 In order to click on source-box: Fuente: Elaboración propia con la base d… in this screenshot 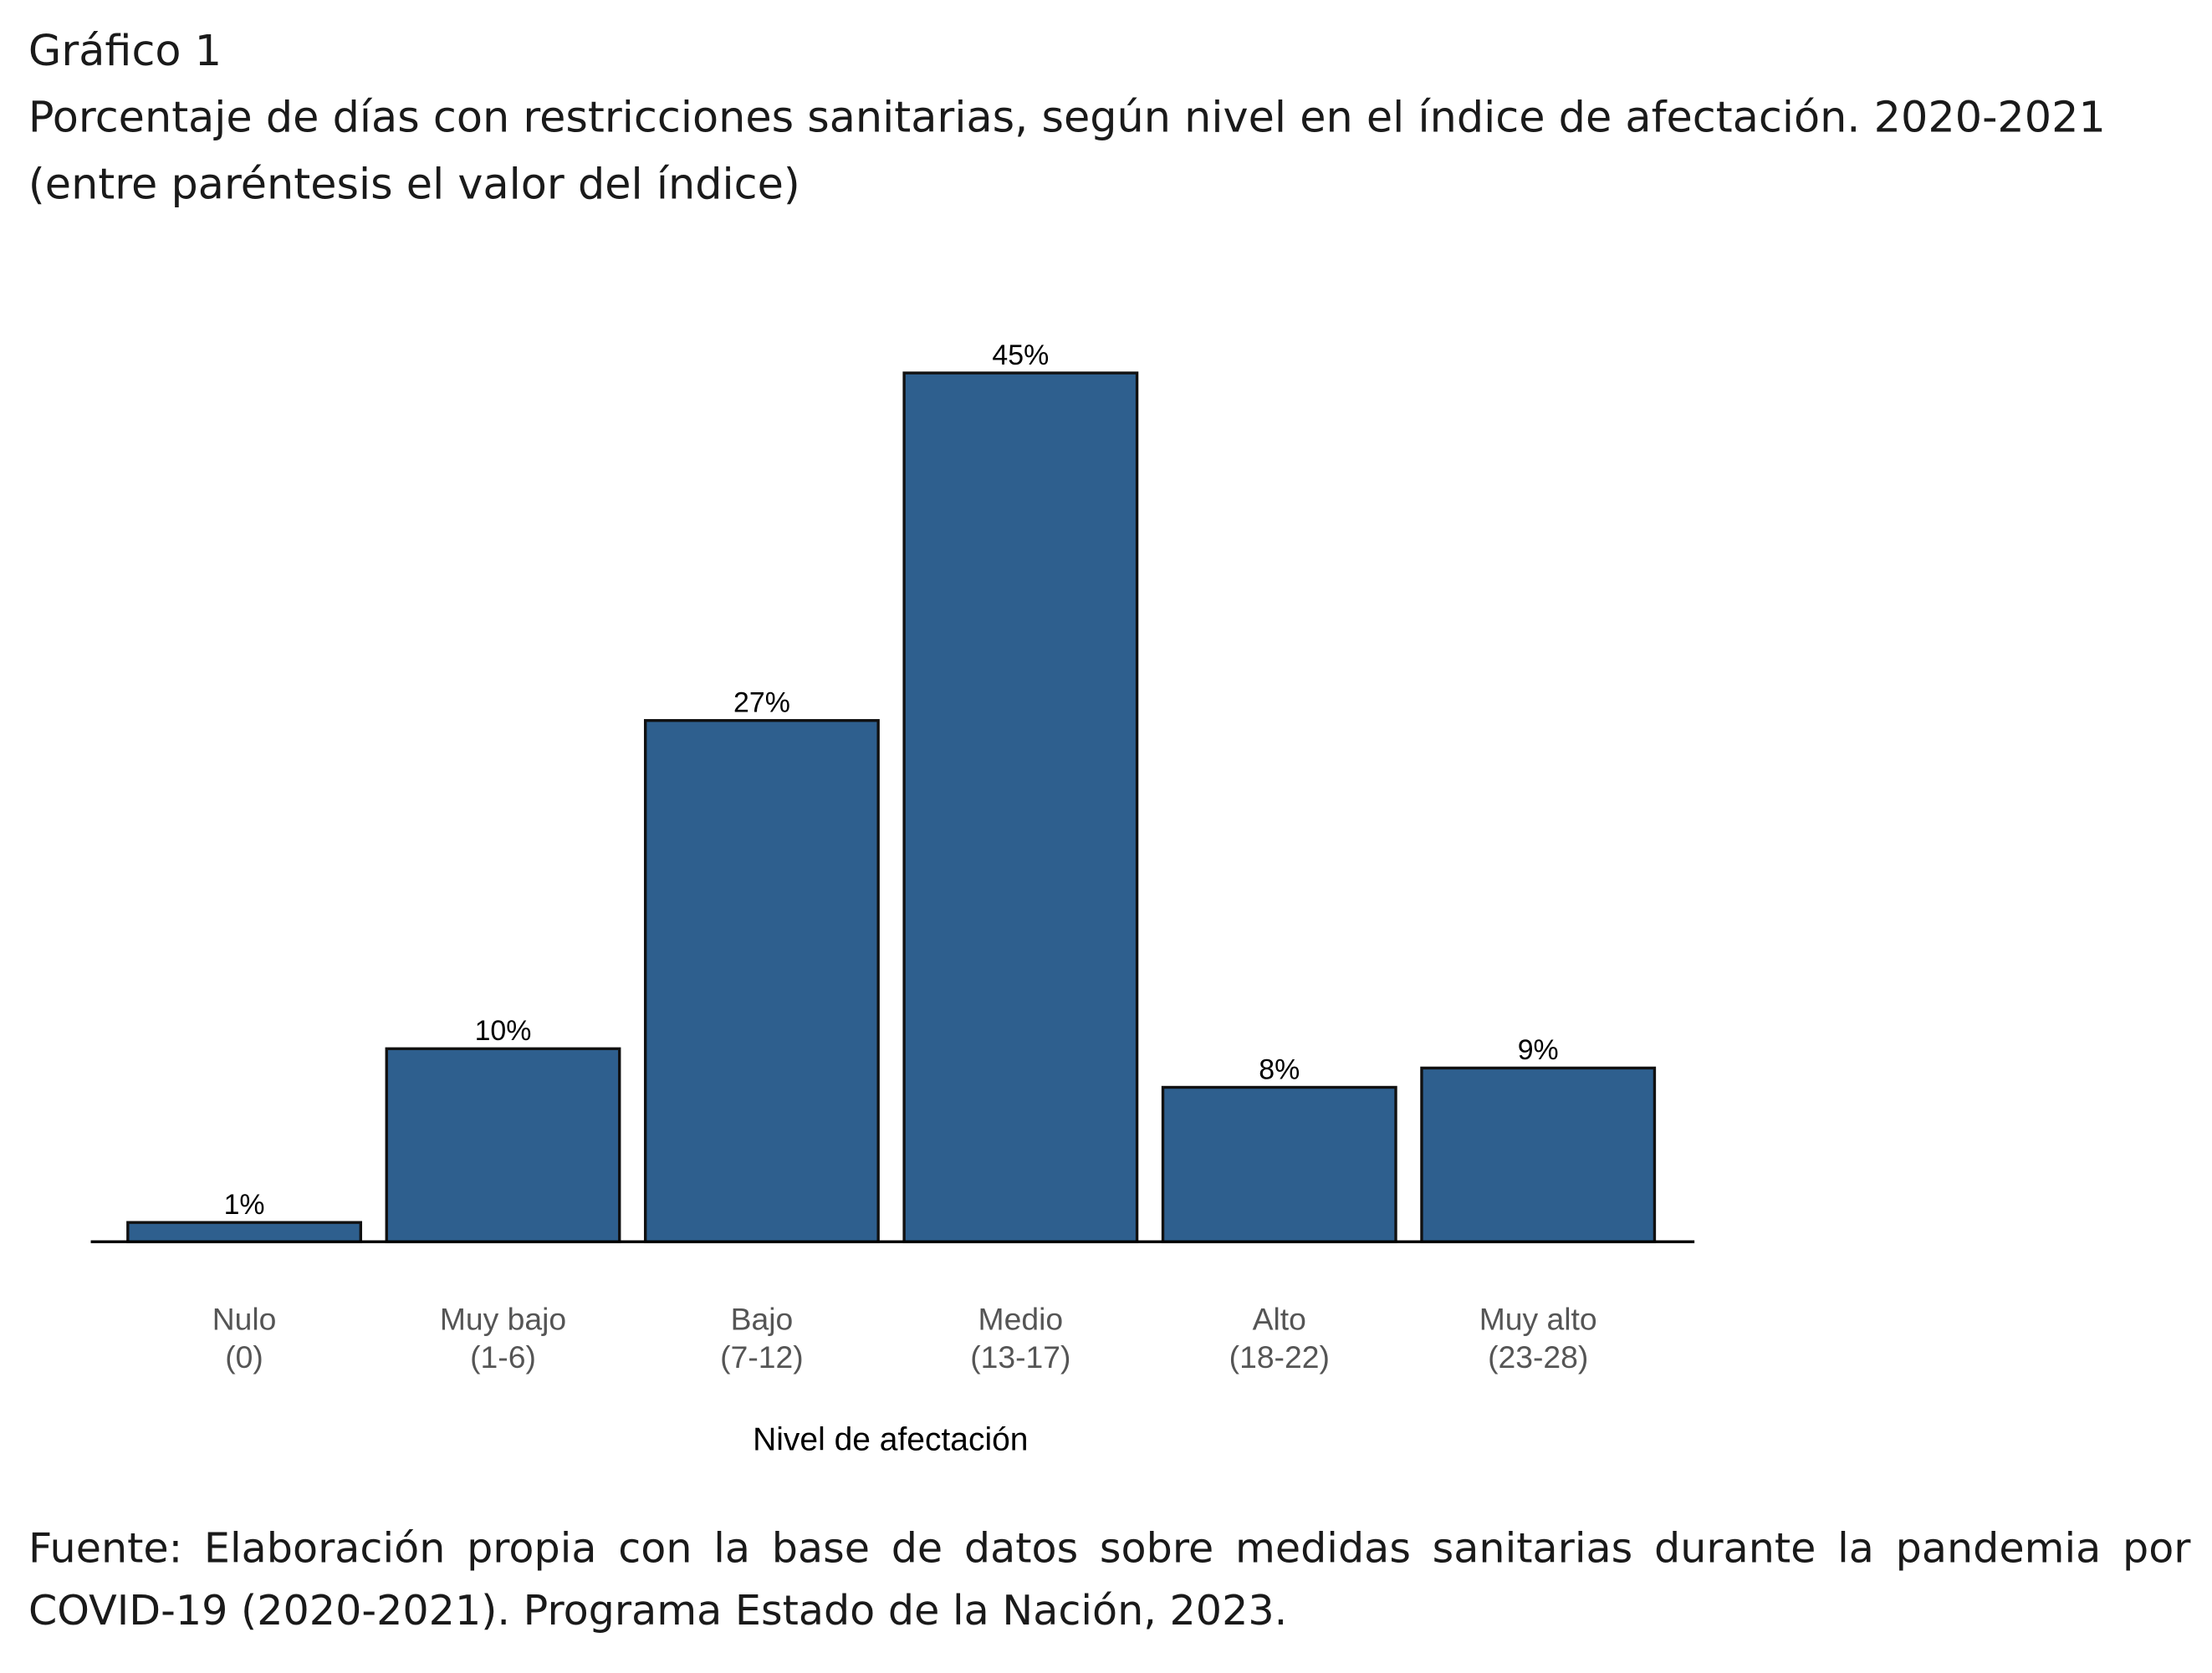, I will do `click(1110, 1579)`.